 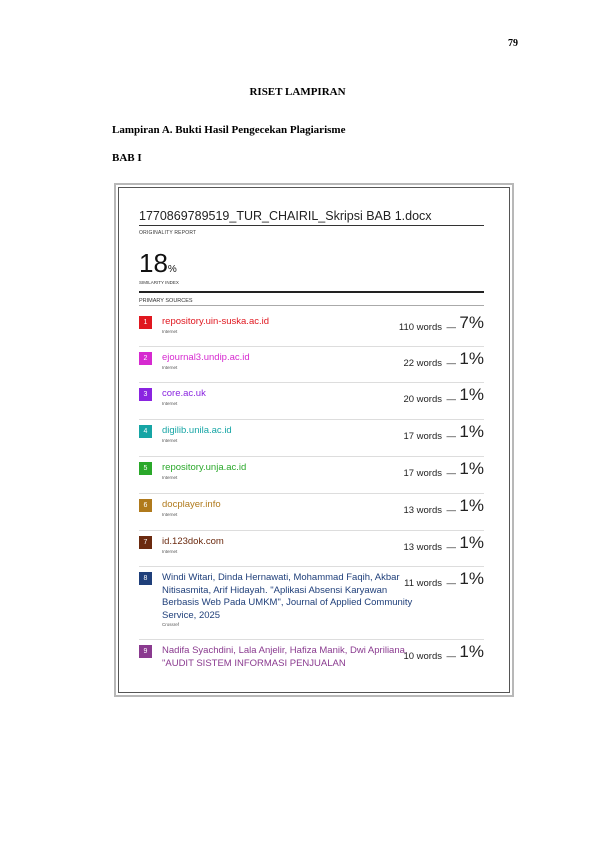 What do you see at coordinates (197, 430) in the screenshot?
I see `source-name: digilib.unila.ac.id` at bounding box center [197, 430].